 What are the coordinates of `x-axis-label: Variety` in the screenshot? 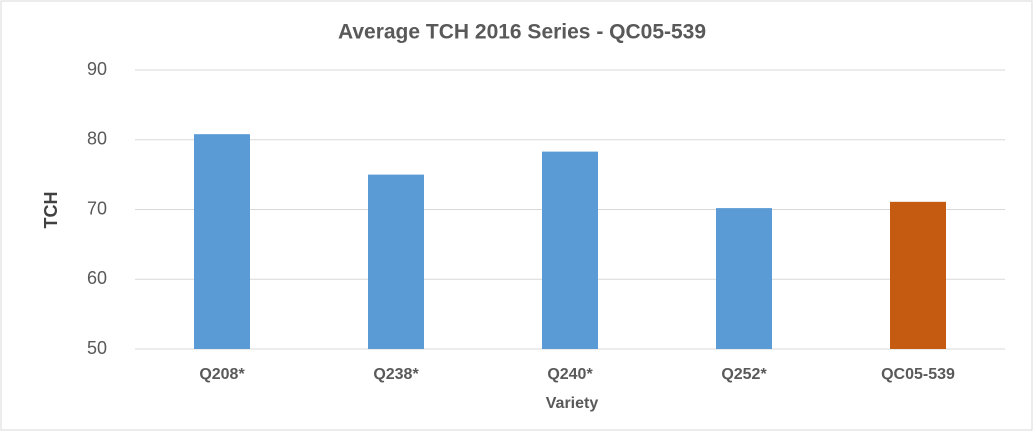 It's located at (572, 403).